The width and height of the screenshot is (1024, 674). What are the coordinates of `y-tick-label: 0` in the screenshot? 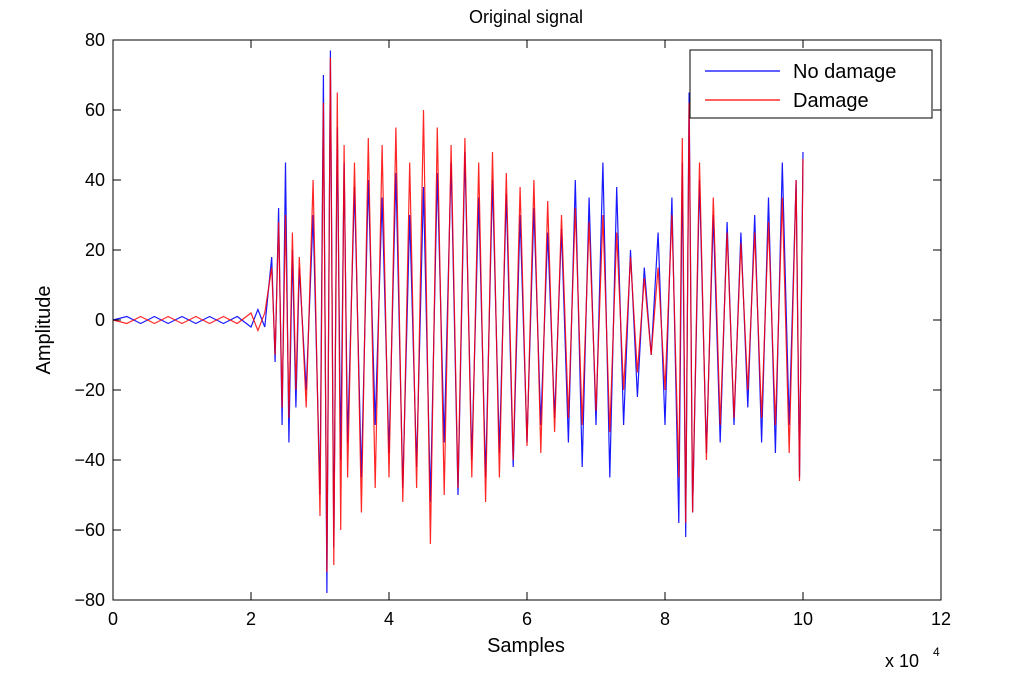 It's located at (100, 320).